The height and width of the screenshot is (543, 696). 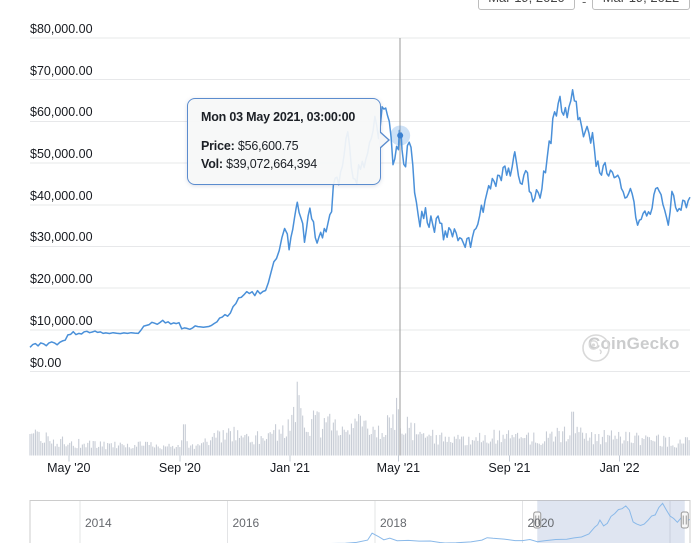 I want to click on navigator-right-handle, so click(x=684, y=520).